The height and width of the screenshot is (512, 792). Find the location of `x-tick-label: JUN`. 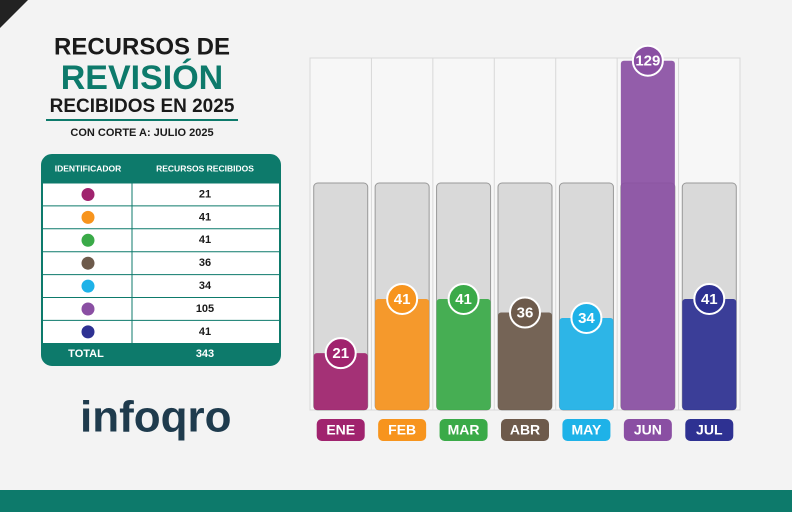

x-tick-label: JUN is located at coordinates (648, 430).